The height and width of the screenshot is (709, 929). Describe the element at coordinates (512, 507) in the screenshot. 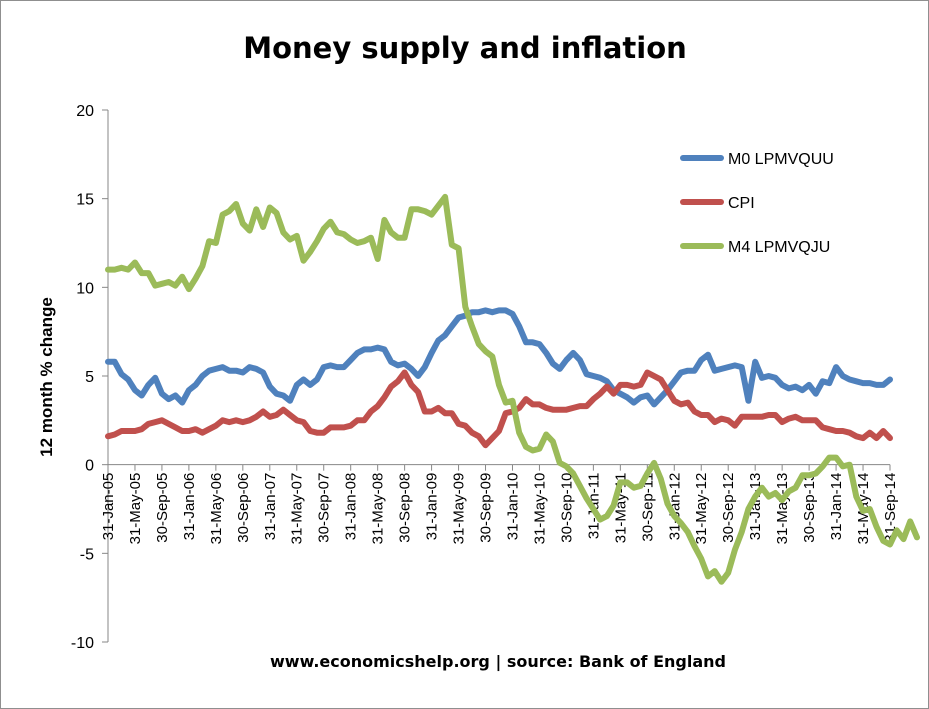

I see `x-tick-label: 31-Jan-10` at that location.